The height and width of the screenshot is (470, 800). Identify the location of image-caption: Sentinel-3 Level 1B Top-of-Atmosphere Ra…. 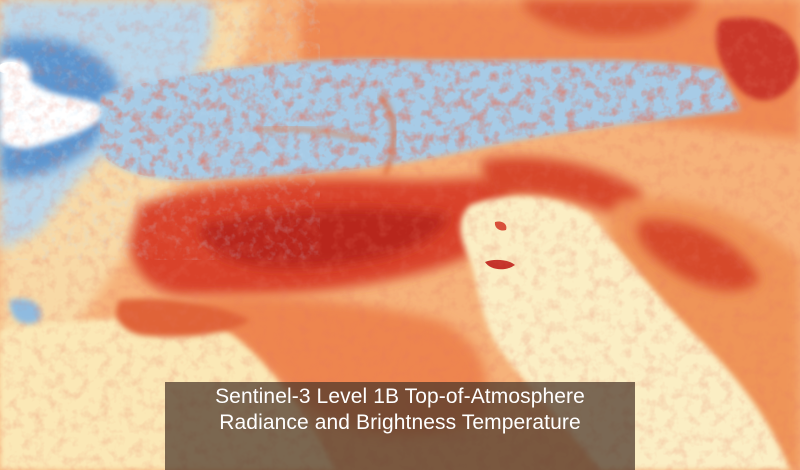
(400, 426).